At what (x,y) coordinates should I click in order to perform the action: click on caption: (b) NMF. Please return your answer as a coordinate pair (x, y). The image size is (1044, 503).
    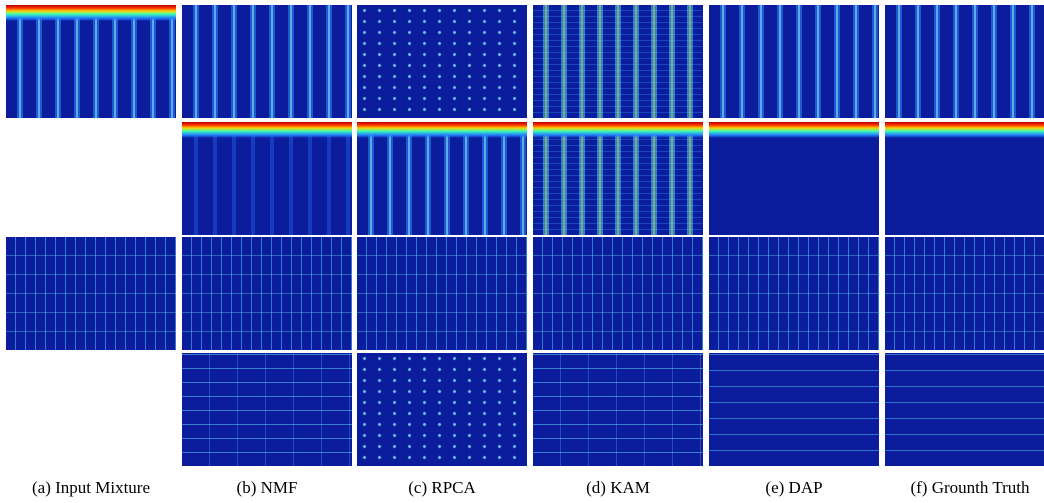
    Looking at the image, I should click on (267, 487).